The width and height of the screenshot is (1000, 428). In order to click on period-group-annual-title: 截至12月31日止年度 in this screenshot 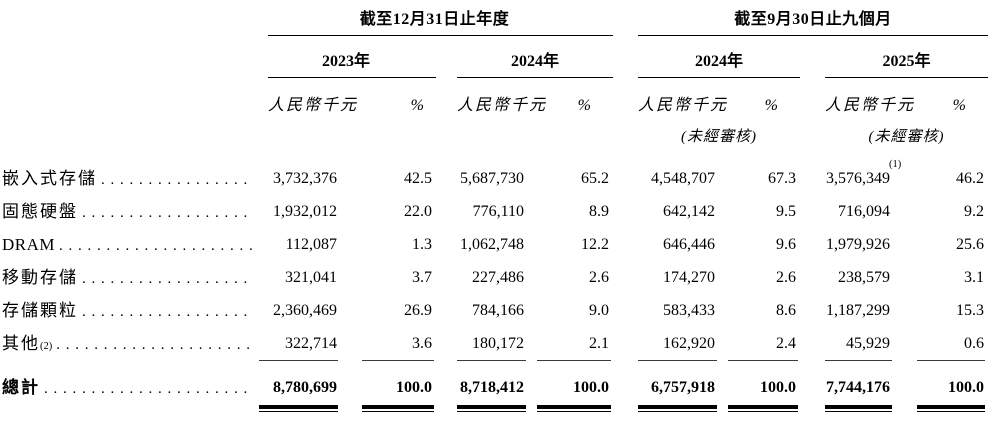, I will do `click(434, 19)`.